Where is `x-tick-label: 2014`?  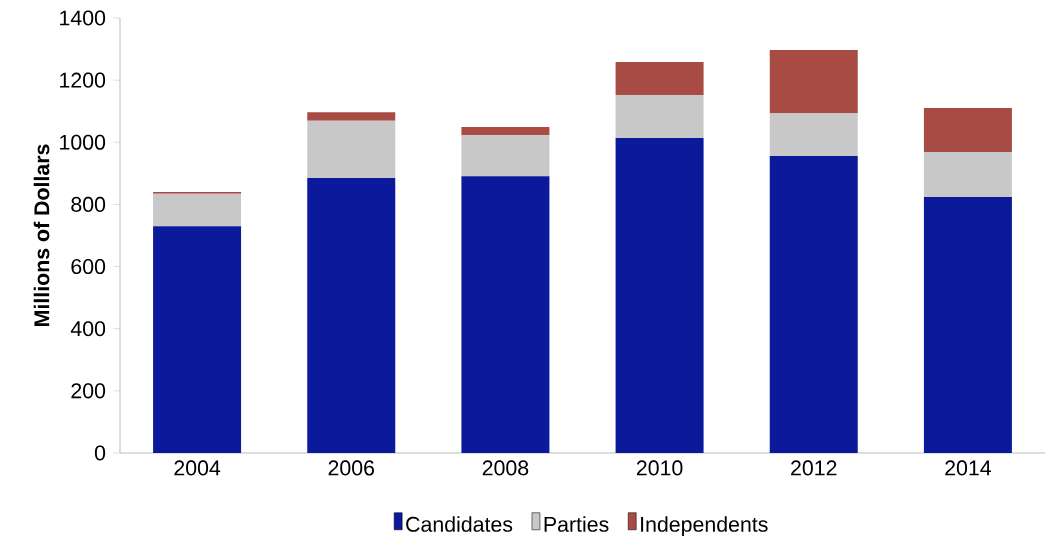
x-tick-label: 2014 is located at coordinates (968, 468).